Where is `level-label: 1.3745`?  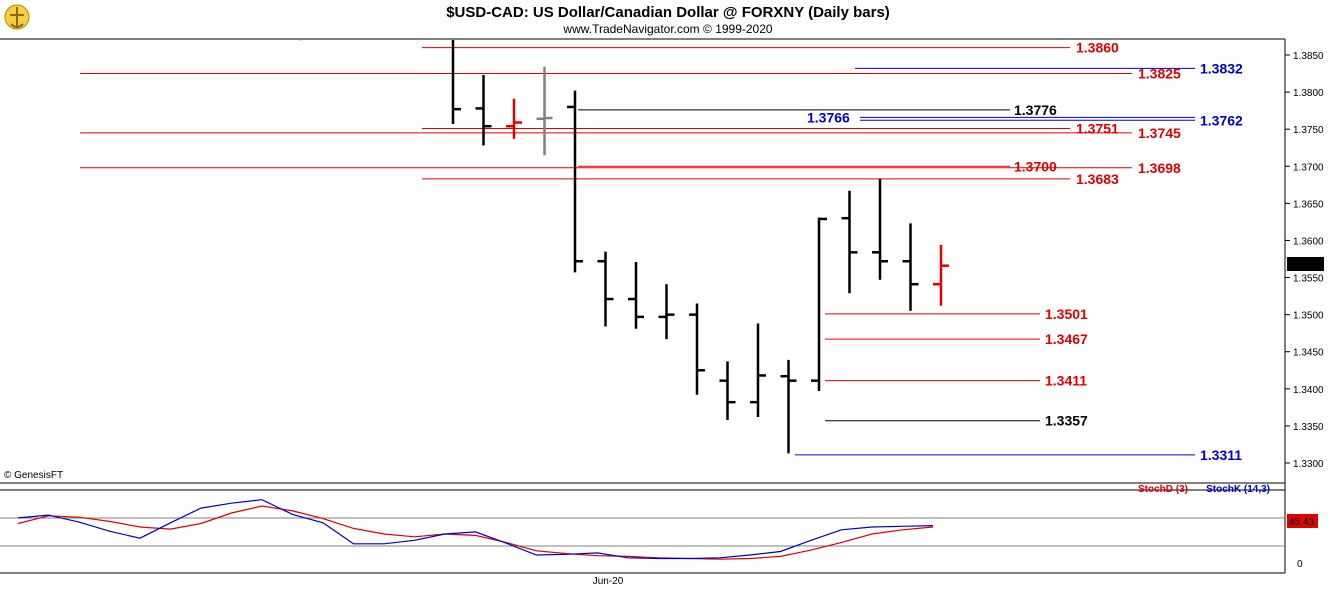
level-label: 1.3745 is located at coordinates (1159, 133).